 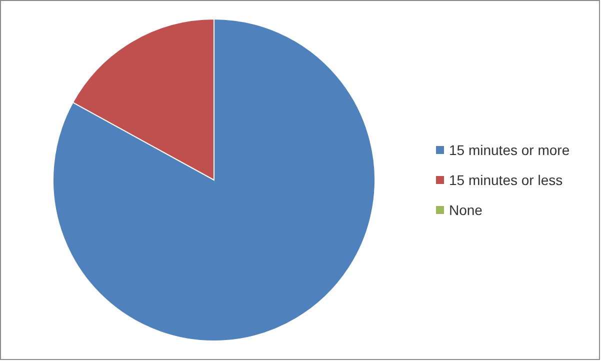 What do you see at coordinates (466, 210) in the screenshot?
I see `legend-label: None` at bounding box center [466, 210].